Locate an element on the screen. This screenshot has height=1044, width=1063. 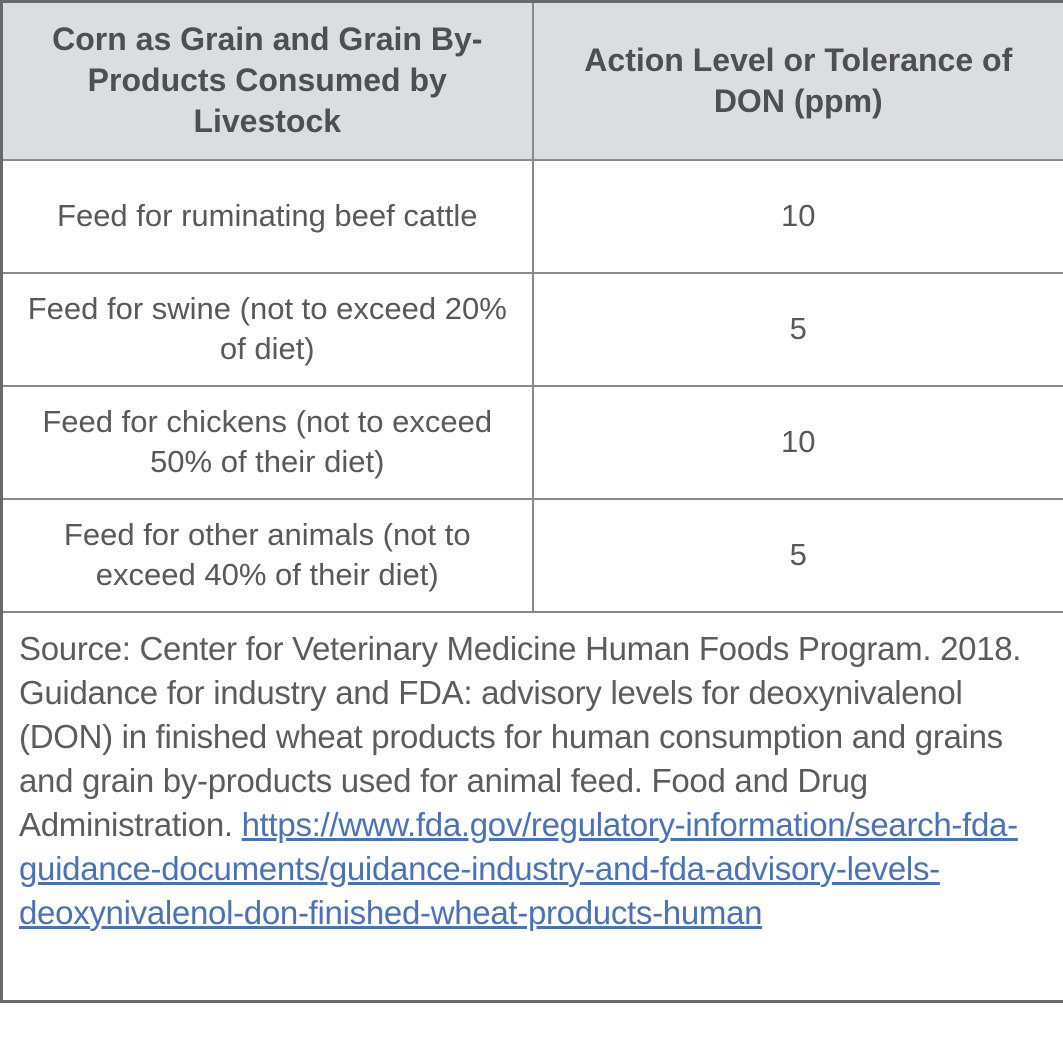
table-row: Feed for ruminating beef cattle 10 is located at coordinates (531, 216).